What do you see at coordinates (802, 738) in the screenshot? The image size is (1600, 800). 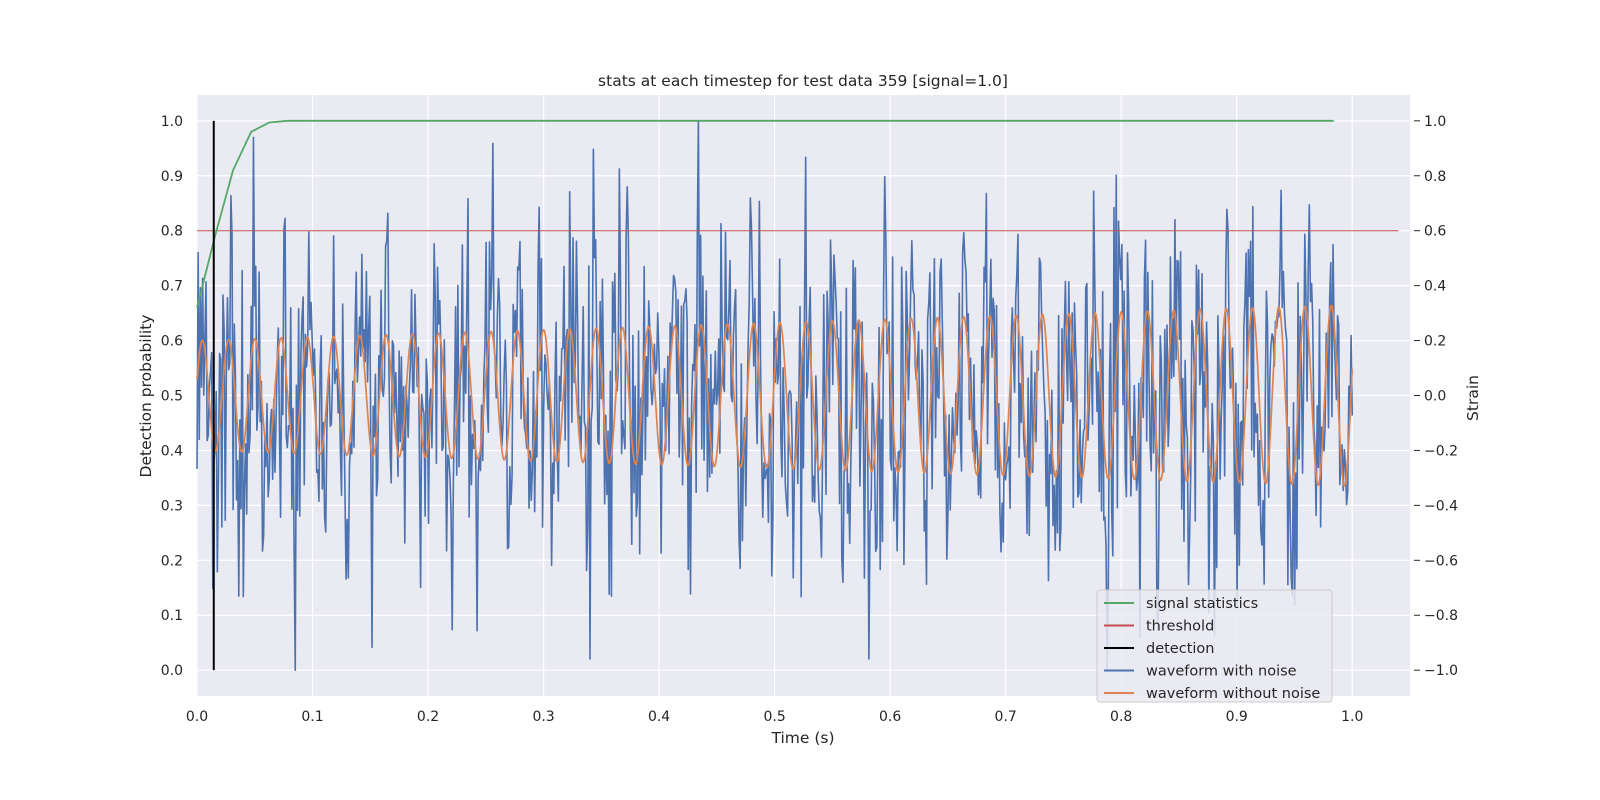 I see `x-axis-label: Time (s)` at bounding box center [802, 738].